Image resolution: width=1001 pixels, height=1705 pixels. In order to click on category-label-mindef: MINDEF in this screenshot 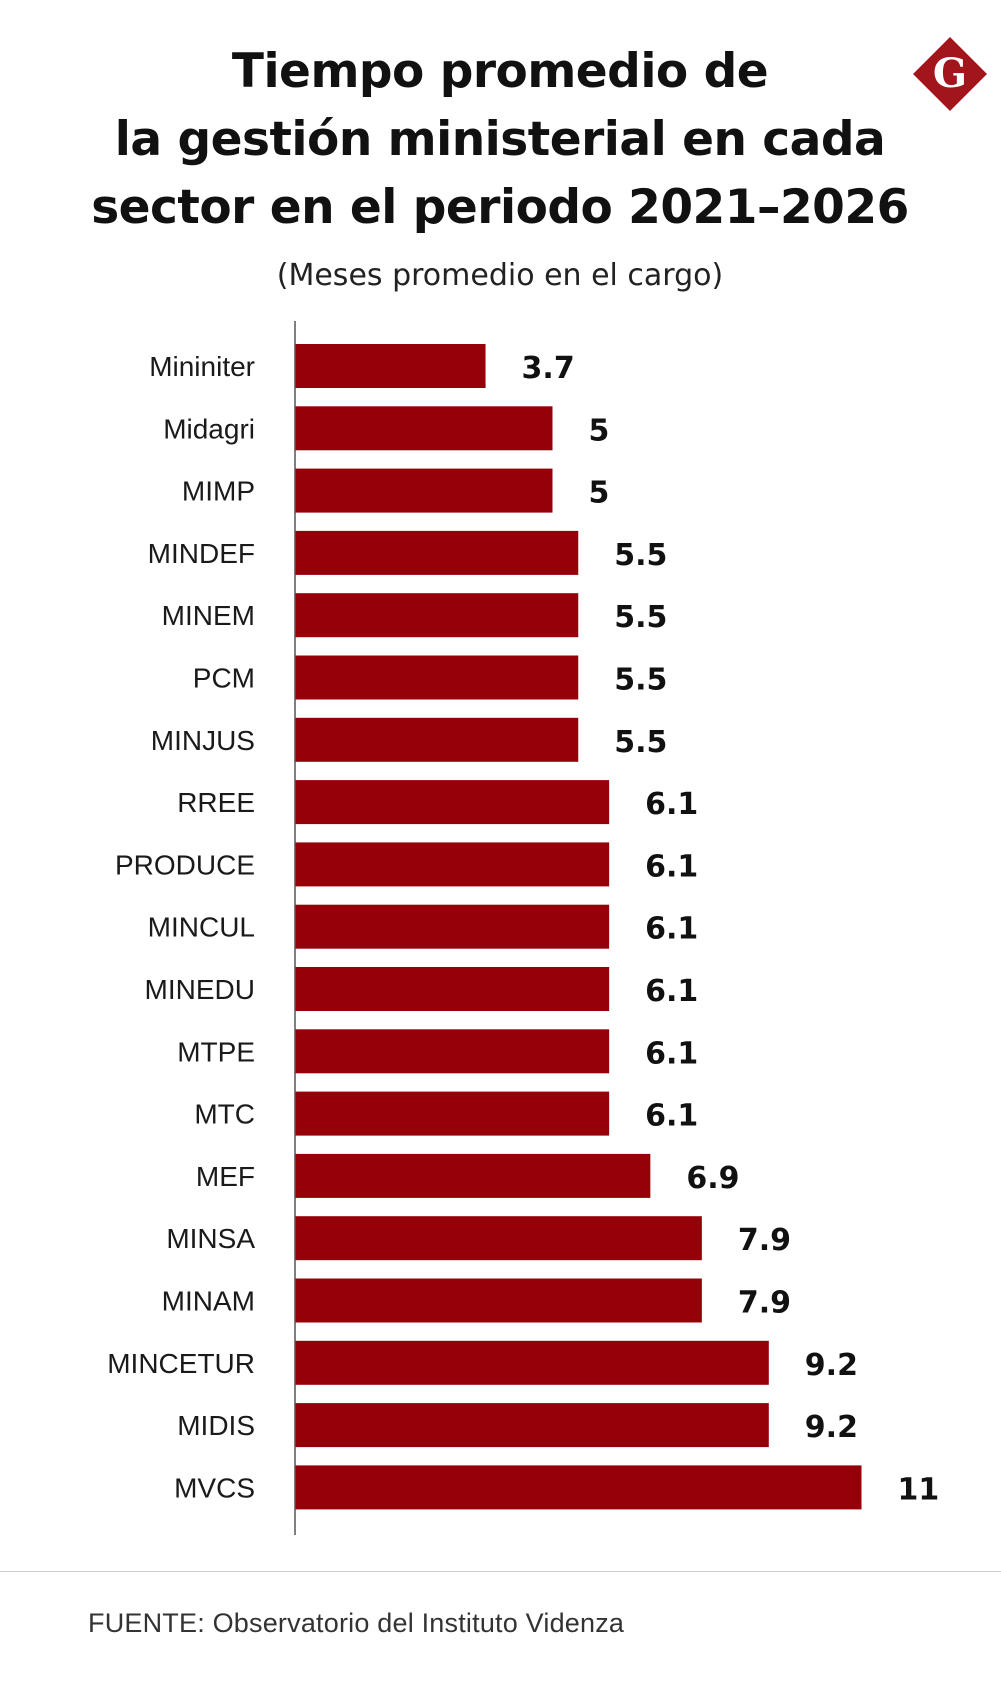, I will do `click(201, 553)`.